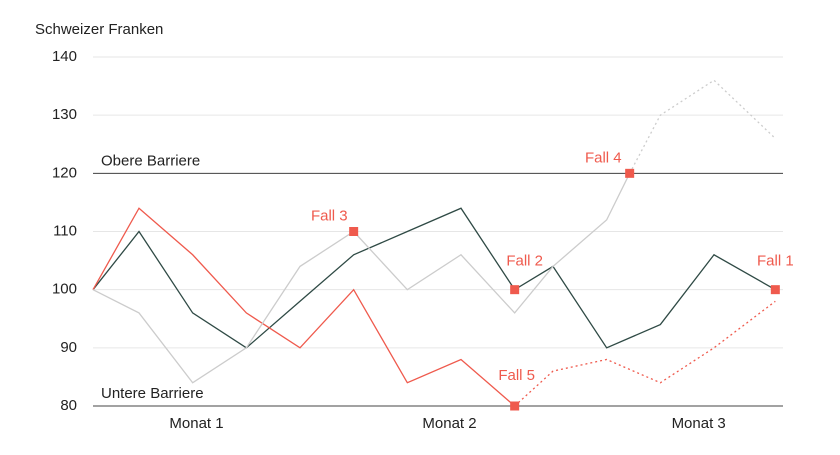 The width and height of the screenshot is (840, 455). Describe the element at coordinates (449, 423) in the screenshot. I see `x-tick-label: Monat 2` at that location.